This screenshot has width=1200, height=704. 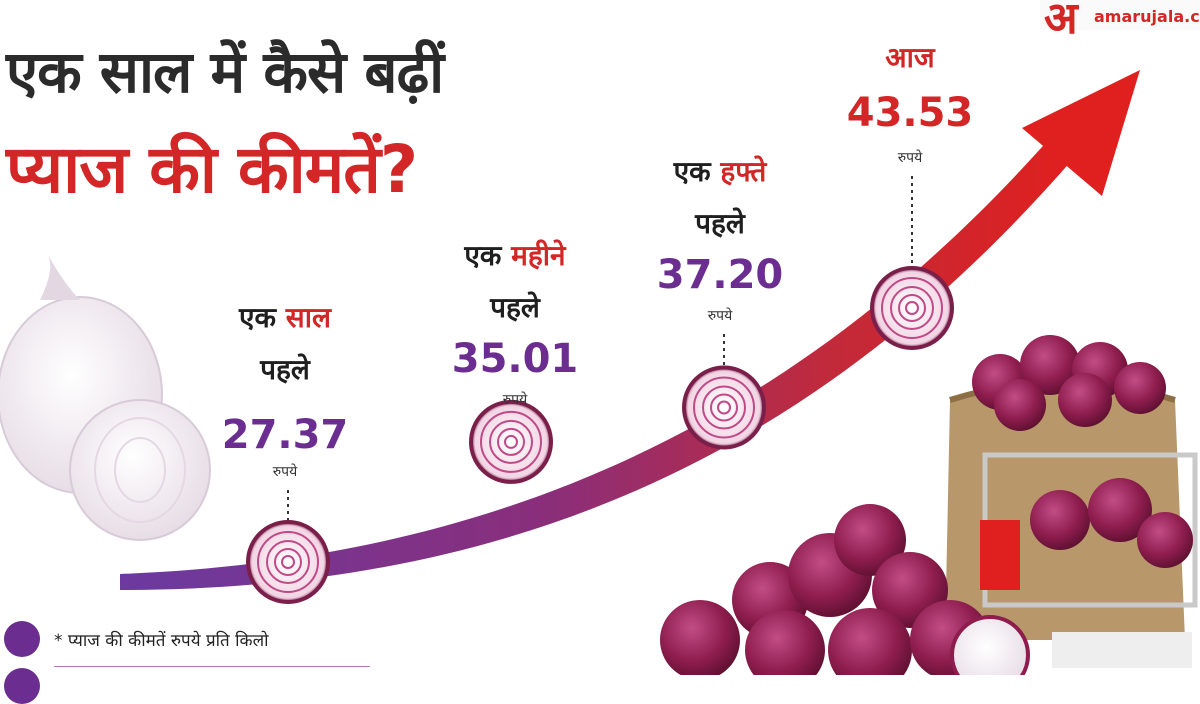 What do you see at coordinates (212, 666) in the screenshot?
I see `footnote-divider` at bounding box center [212, 666].